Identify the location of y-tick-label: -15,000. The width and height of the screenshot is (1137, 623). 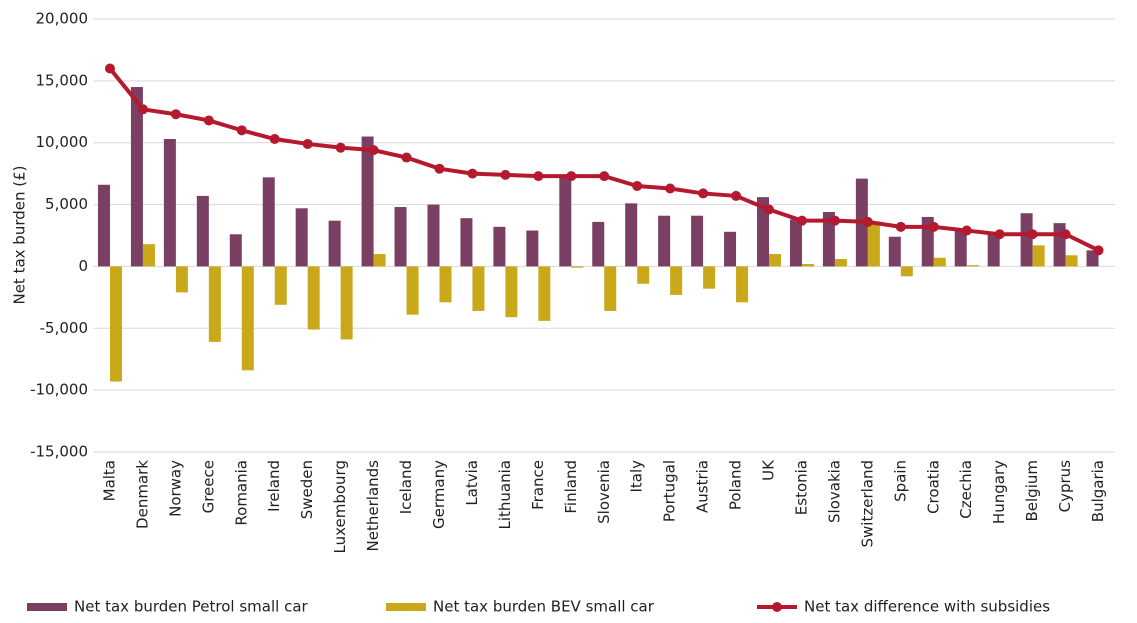
(59, 452).